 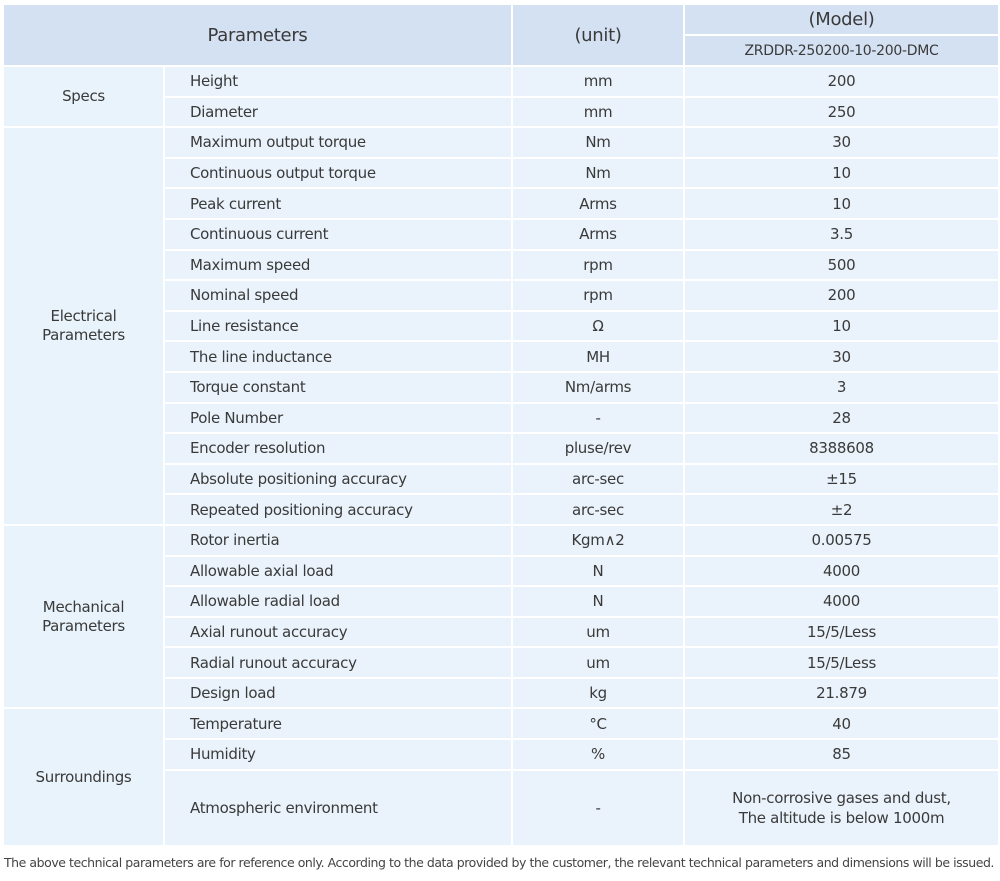 I want to click on header-unit: (unit), so click(x=598, y=35).